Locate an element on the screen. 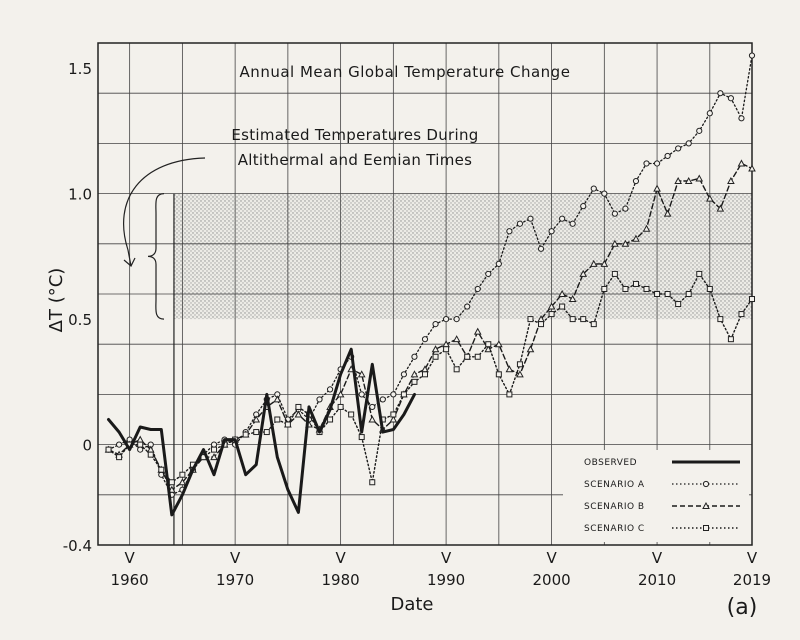 This screenshot has width=800, height=640. x-tick-label: 1970 is located at coordinates (235, 580).